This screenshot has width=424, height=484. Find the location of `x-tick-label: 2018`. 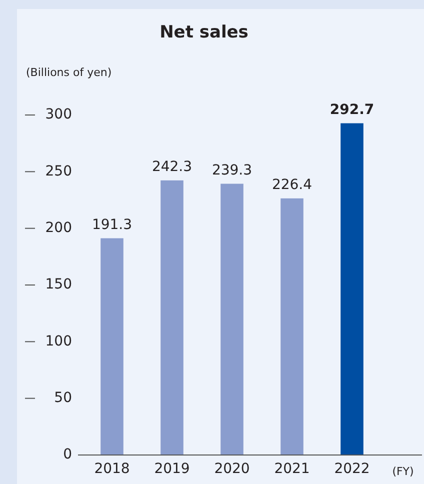

x-tick-label: 2018 is located at coordinates (112, 469).